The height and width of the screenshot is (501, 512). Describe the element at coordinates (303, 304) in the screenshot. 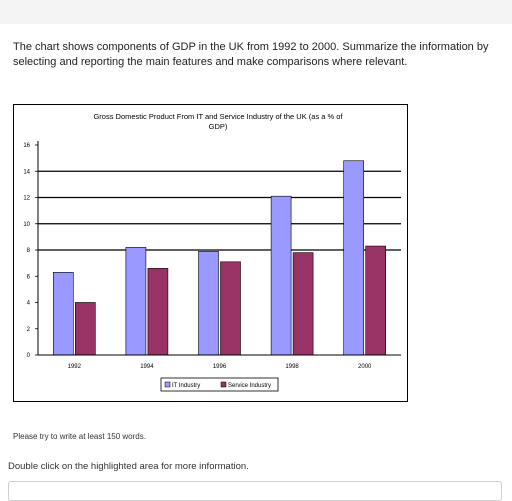

I see `bar-service-1998` at that location.